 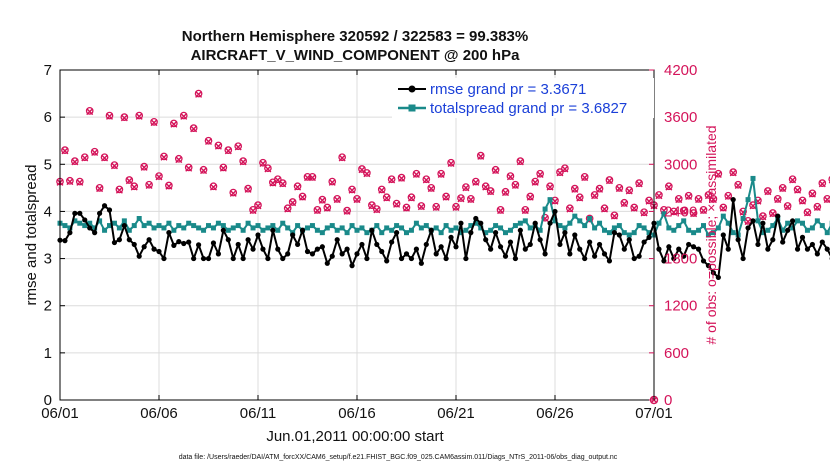 What do you see at coordinates (357, 413) in the screenshot?
I see `x-tick-label: 06/16` at bounding box center [357, 413].